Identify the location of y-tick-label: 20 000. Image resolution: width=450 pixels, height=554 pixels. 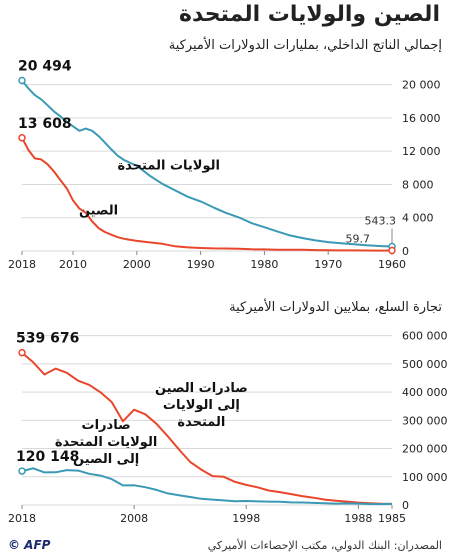
(421, 85).